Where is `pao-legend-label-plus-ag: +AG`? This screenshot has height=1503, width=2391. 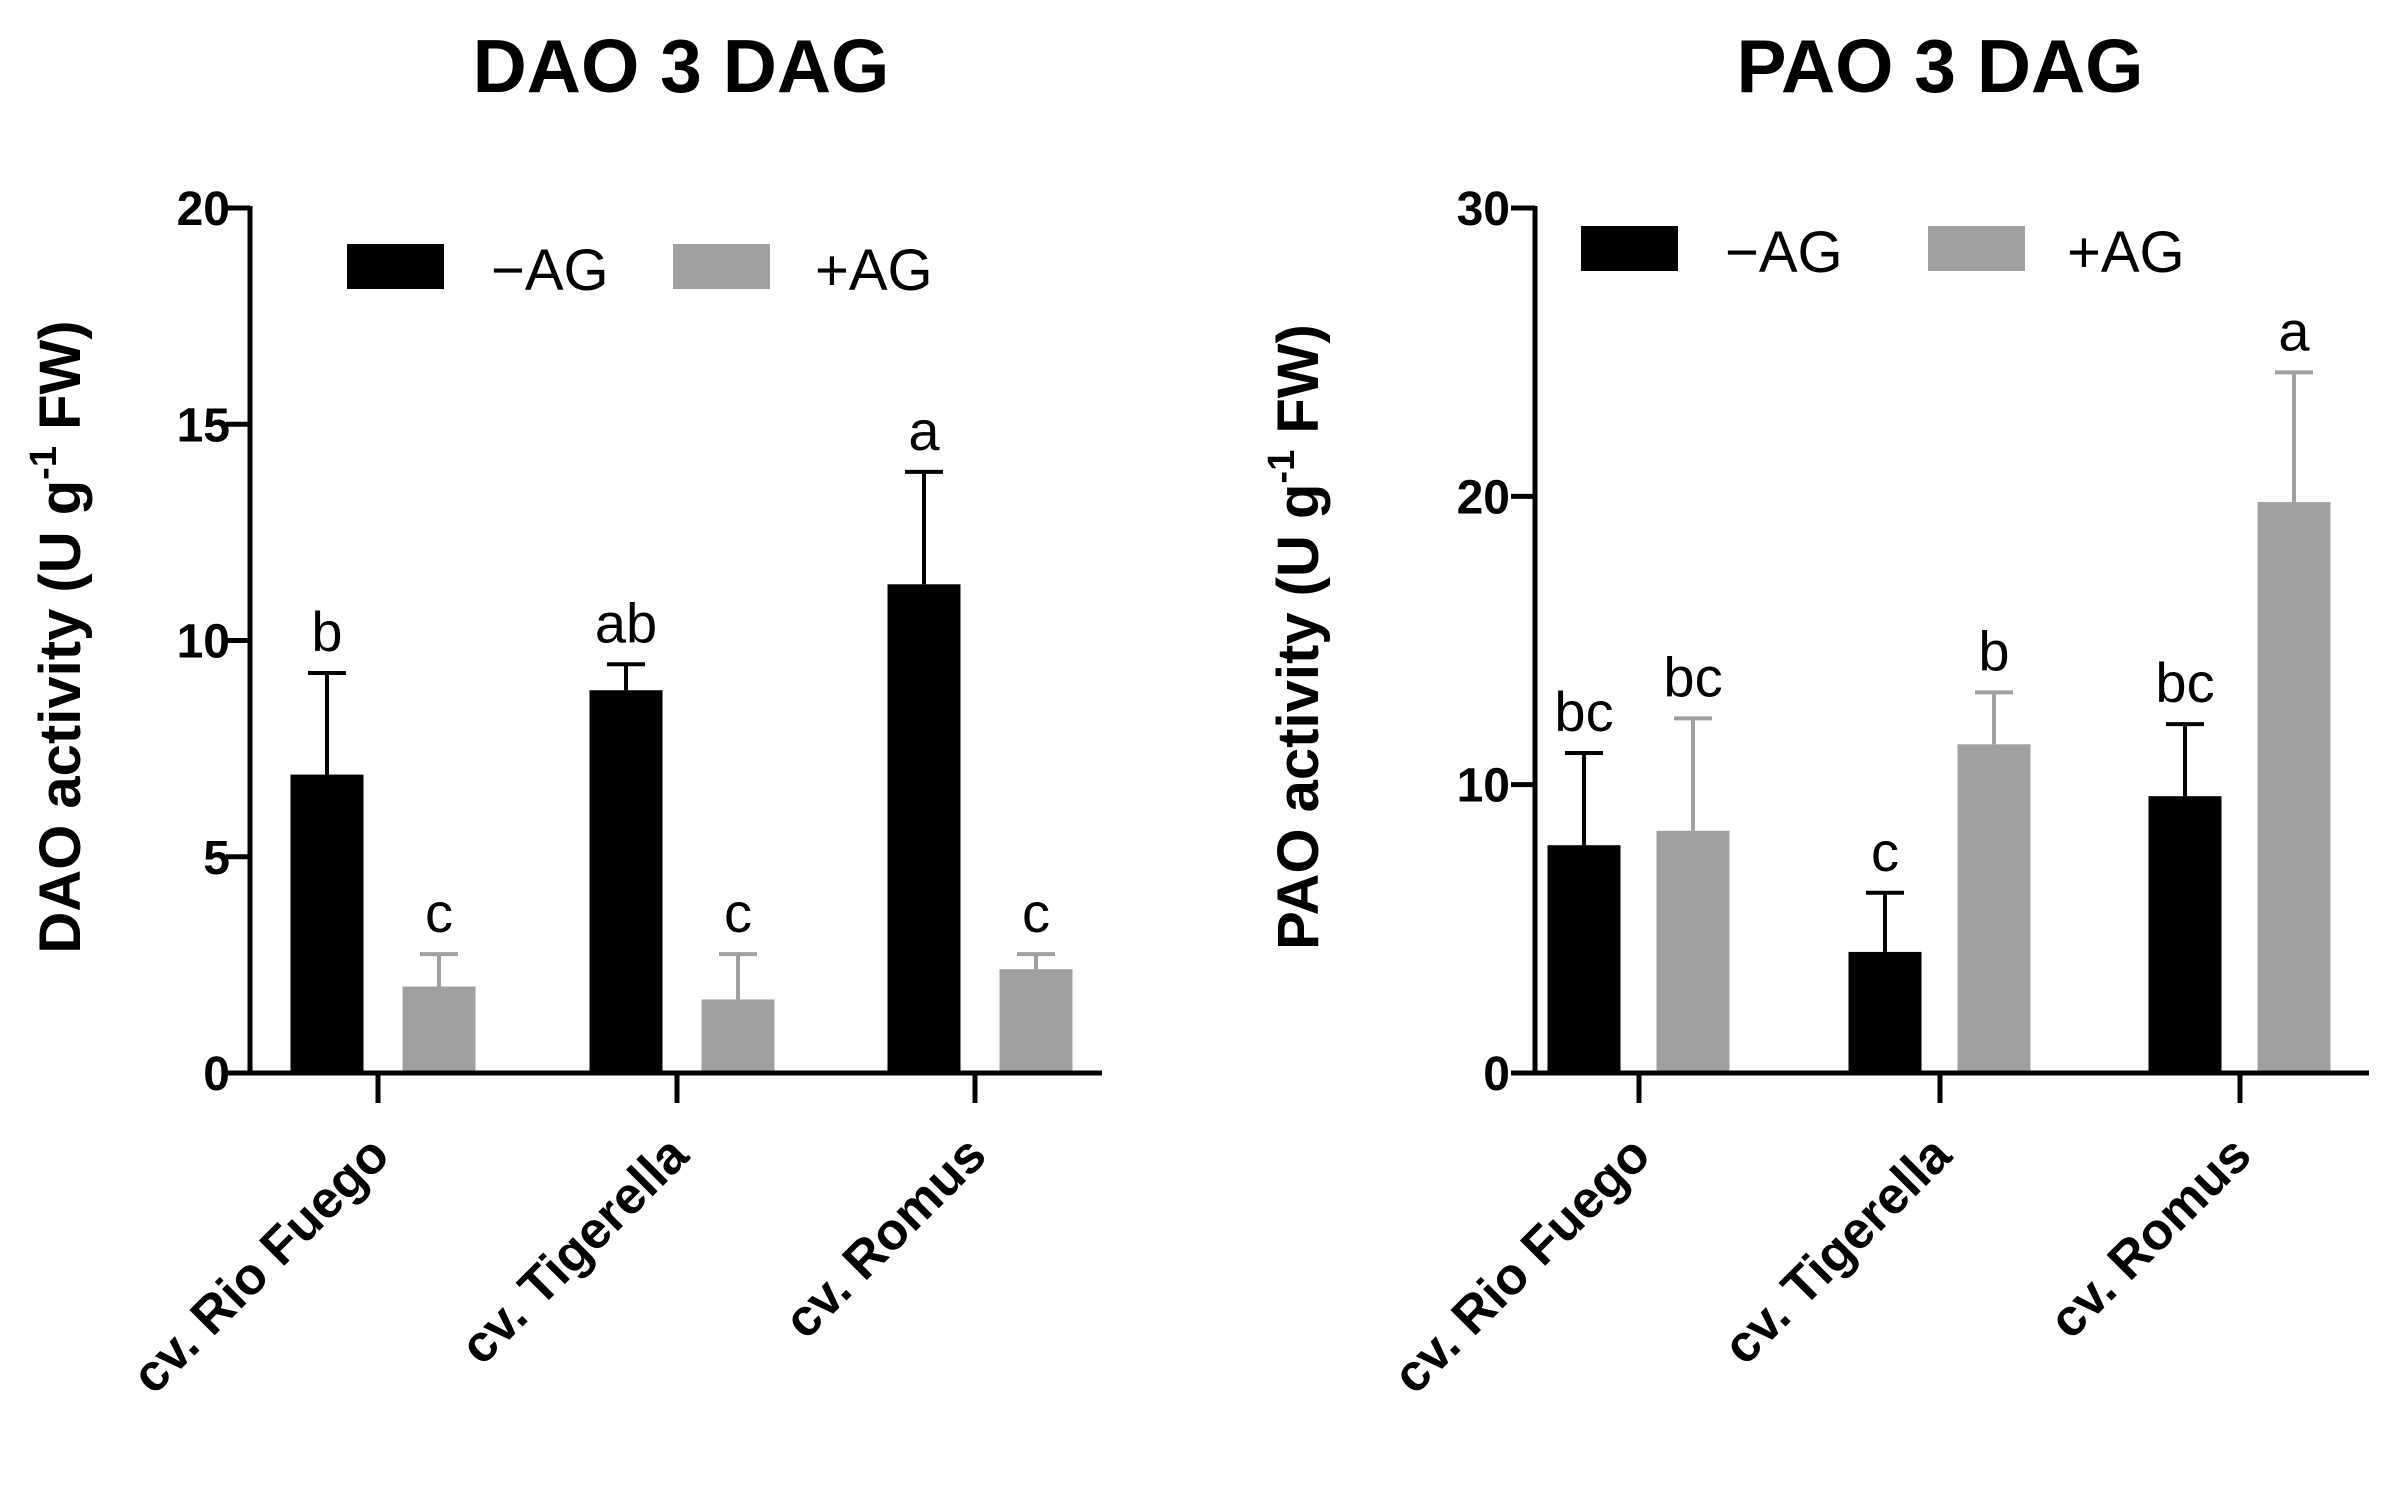
pao-legend-label-plus-ag: +AG is located at coordinates (2126, 252).